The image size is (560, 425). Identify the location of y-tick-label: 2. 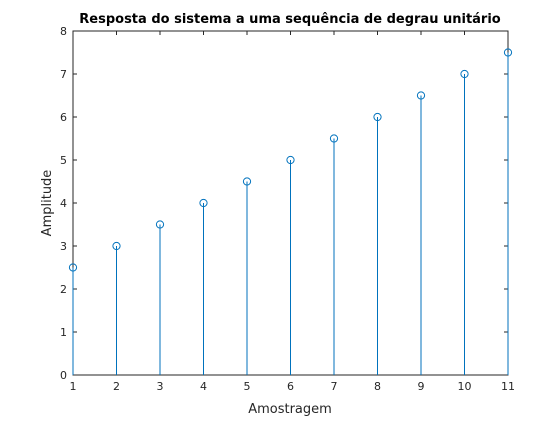
(63, 289).